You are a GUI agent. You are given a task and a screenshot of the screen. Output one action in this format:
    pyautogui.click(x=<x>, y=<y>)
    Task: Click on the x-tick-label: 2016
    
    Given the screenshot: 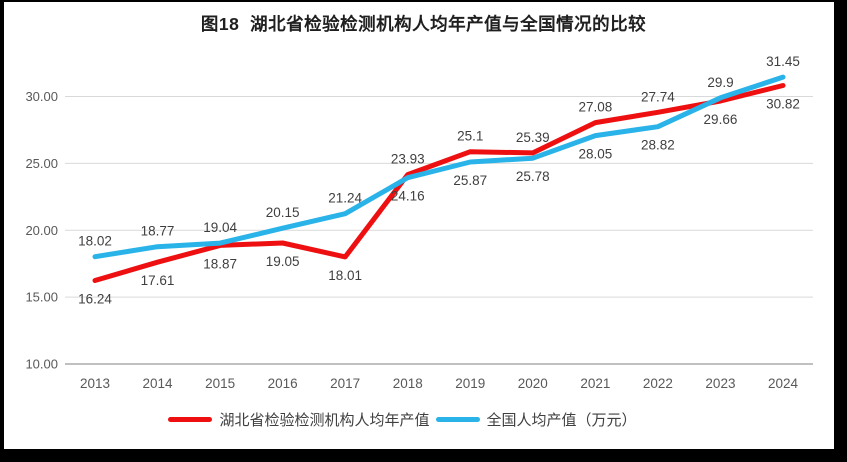 What is the action you would take?
    pyautogui.click(x=283, y=383)
    